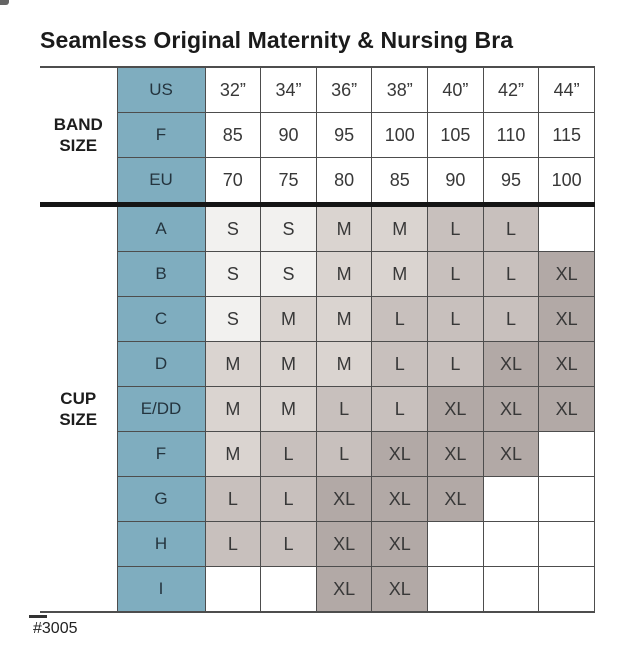  I want to click on band-value-cell: 34”, so click(288, 89).